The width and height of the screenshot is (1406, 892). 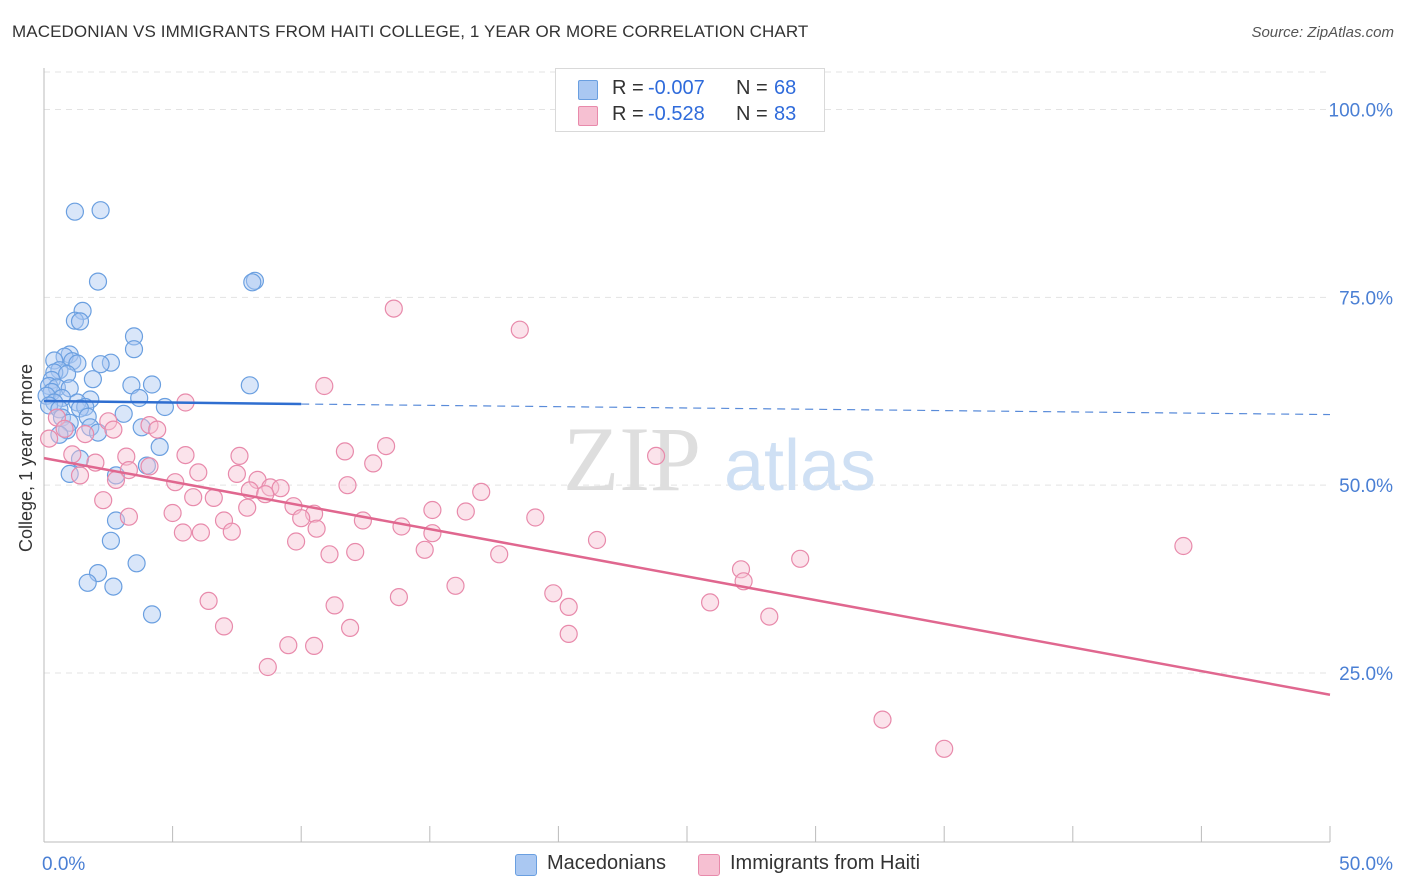 What do you see at coordinates (628, 114) in the screenshot?
I see `r-label: R =` at bounding box center [628, 114].